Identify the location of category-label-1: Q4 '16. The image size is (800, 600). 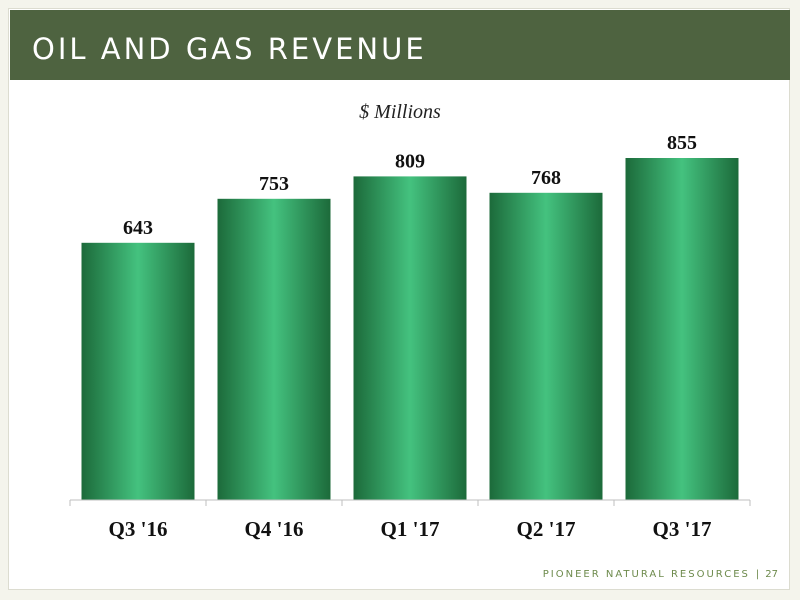
(274, 529).